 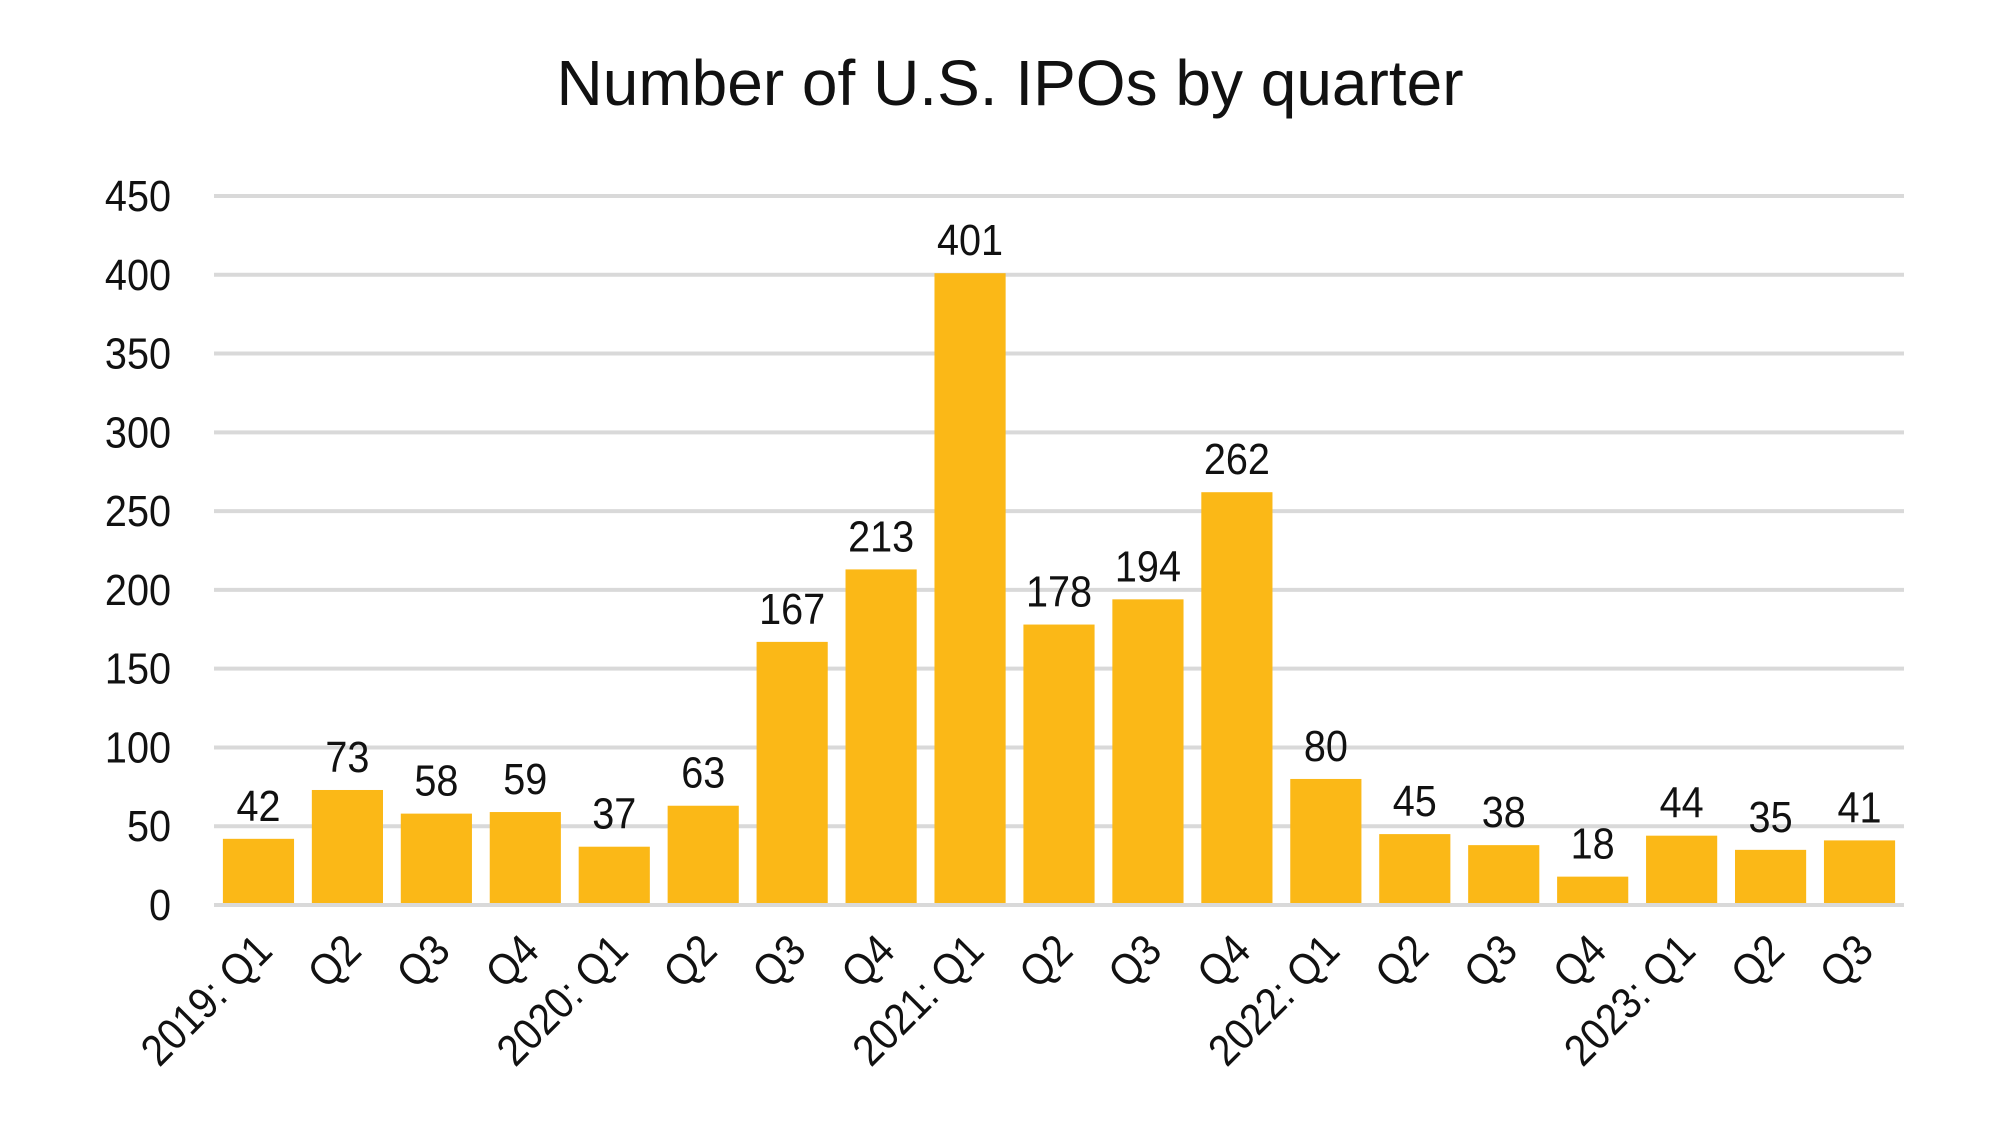 What do you see at coordinates (703, 772) in the screenshot?
I see `data-label: 63` at bounding box center [703, 772].